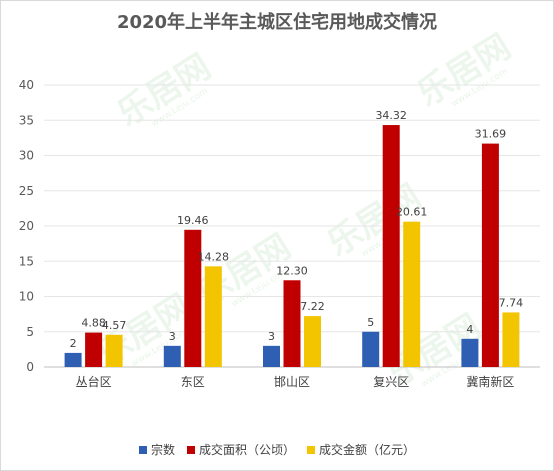 This screenshot has width=554, height=471. Describe the element at coordinates (26, 261) in the screenshot. I see `y-tick-label: 15` at that location.